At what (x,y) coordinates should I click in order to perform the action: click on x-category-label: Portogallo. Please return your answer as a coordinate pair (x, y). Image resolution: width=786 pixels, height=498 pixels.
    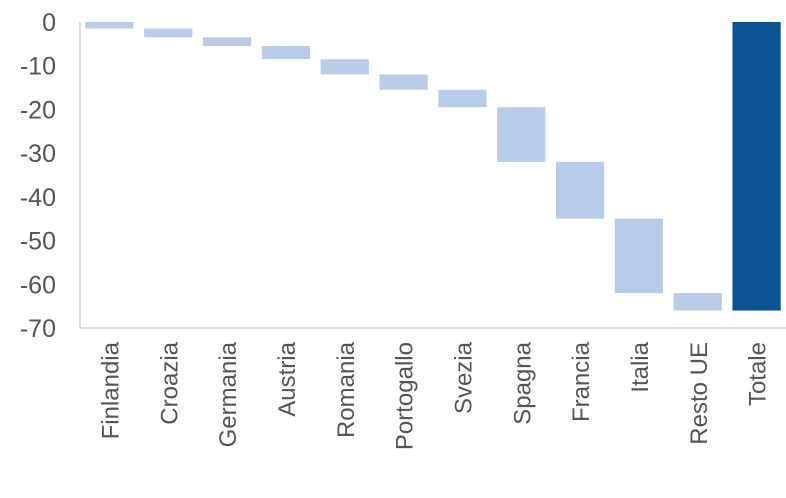
    Looking at the image, I should click on (405, 396).